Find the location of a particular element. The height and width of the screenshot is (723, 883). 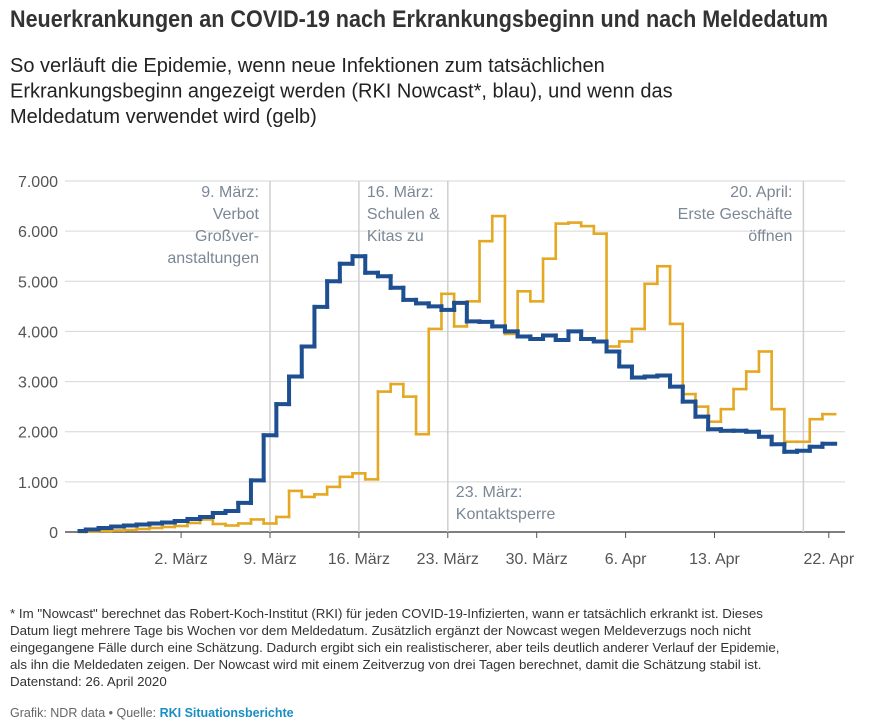

y-tick-label: 6.000 is located at coordinates (38, 232).